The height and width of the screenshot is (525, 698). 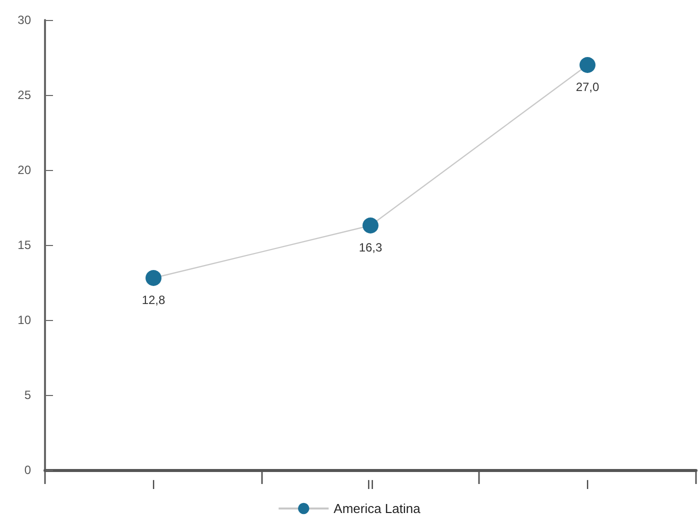 What do you see at coordinates (25, 95) in the screenshot?
I see `y-tick-label: 25` at bounding box center [25, 95].